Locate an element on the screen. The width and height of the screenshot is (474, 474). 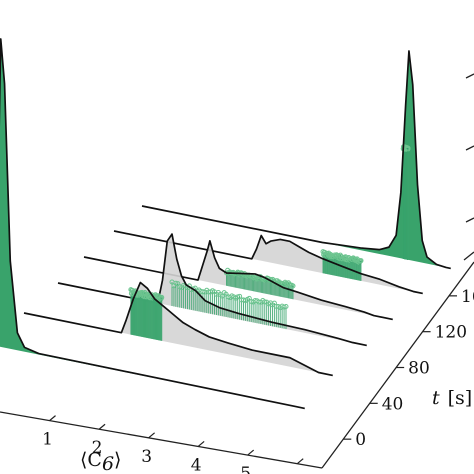
x-axis-title: ⟨C6⟩ is located at coordinates (100, 461).